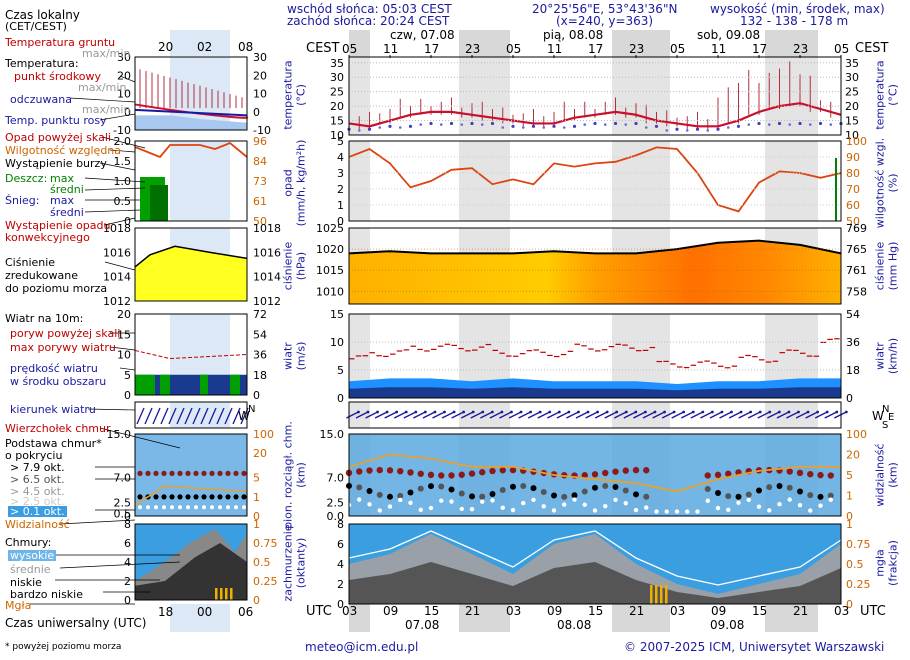 This screenshot has height=660, width=910. I want to click on wind-tick: 5, so click(340, 370).